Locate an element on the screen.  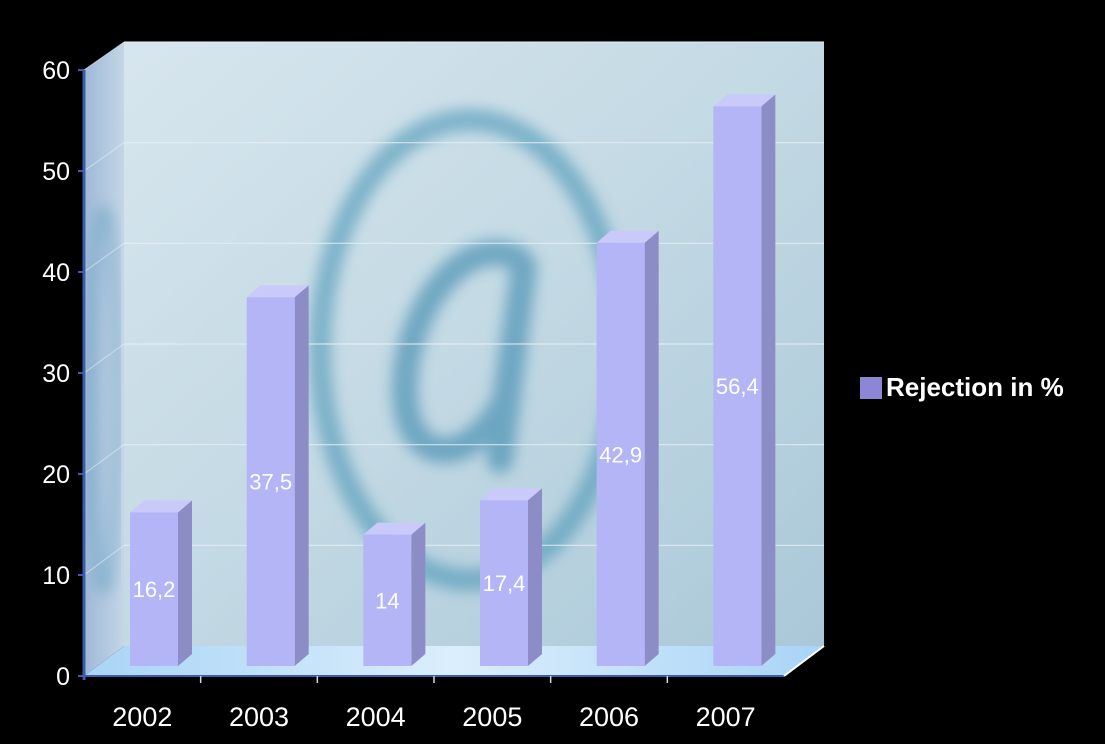
y-axis-ticks: 0 10 20 30 40 50 60 is located at coordinates (63, 374).